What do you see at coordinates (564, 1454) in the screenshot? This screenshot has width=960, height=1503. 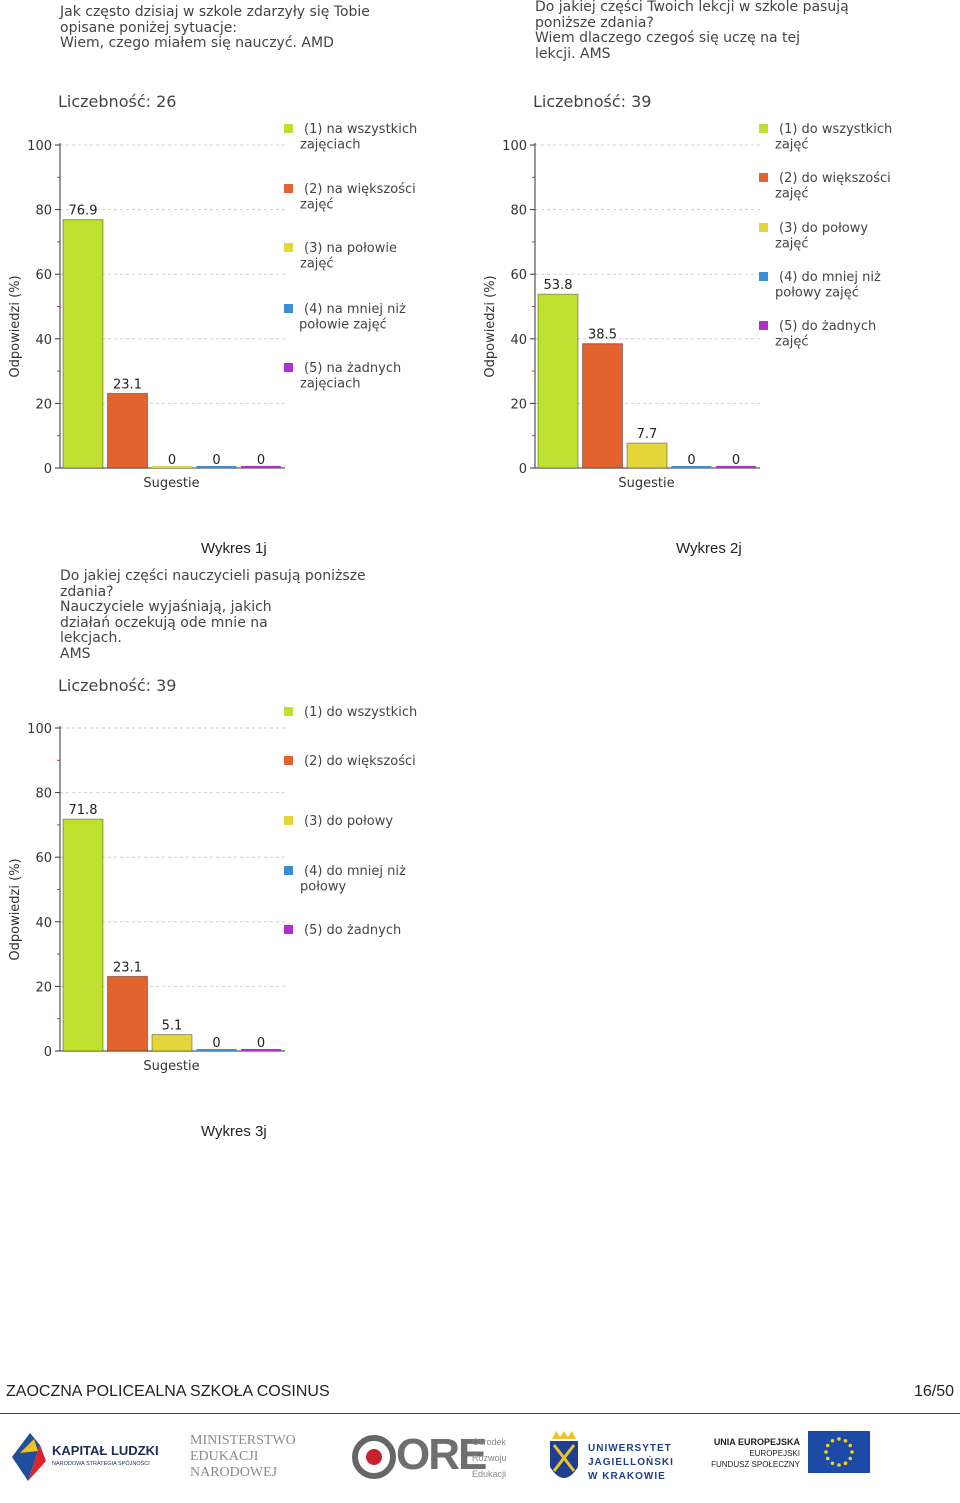 I see `uj-crest-icon` at bounding box center [564, 1454].